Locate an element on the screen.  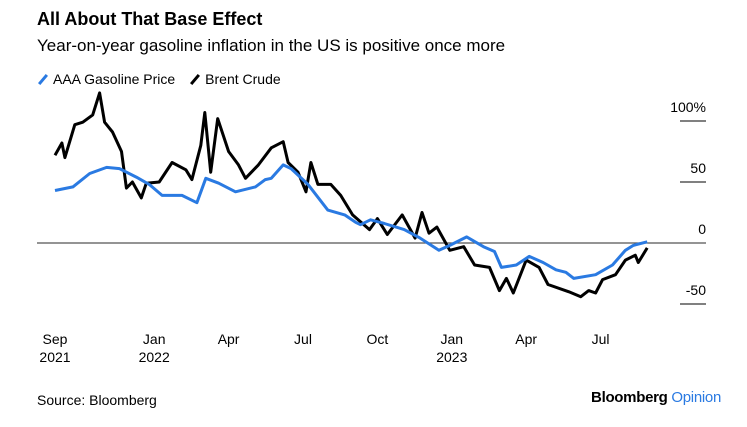
y-tick-label: 0 is located at coordinates (702, 229).